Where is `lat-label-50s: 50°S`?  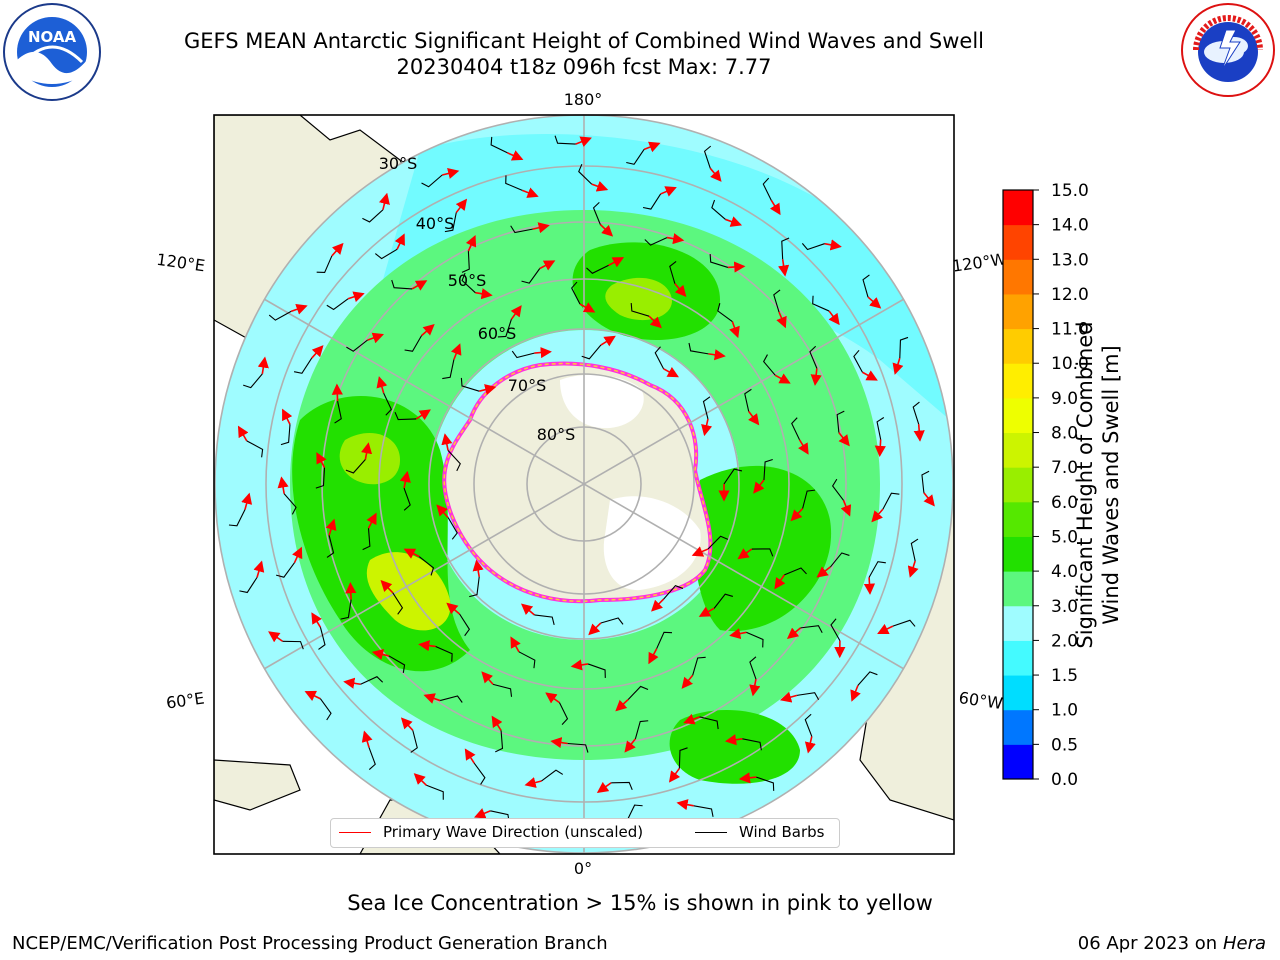
lat-label-50s: 50°S is located at coordinates (467, 280).